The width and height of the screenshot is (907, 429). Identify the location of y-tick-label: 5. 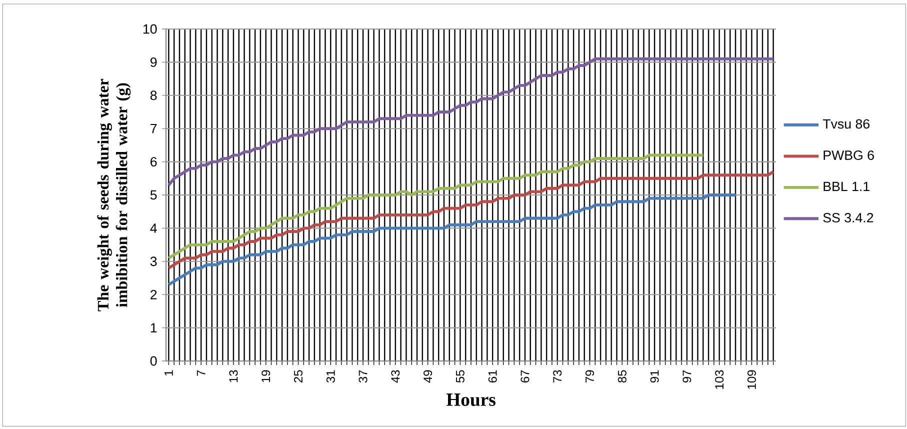
(153, 195).